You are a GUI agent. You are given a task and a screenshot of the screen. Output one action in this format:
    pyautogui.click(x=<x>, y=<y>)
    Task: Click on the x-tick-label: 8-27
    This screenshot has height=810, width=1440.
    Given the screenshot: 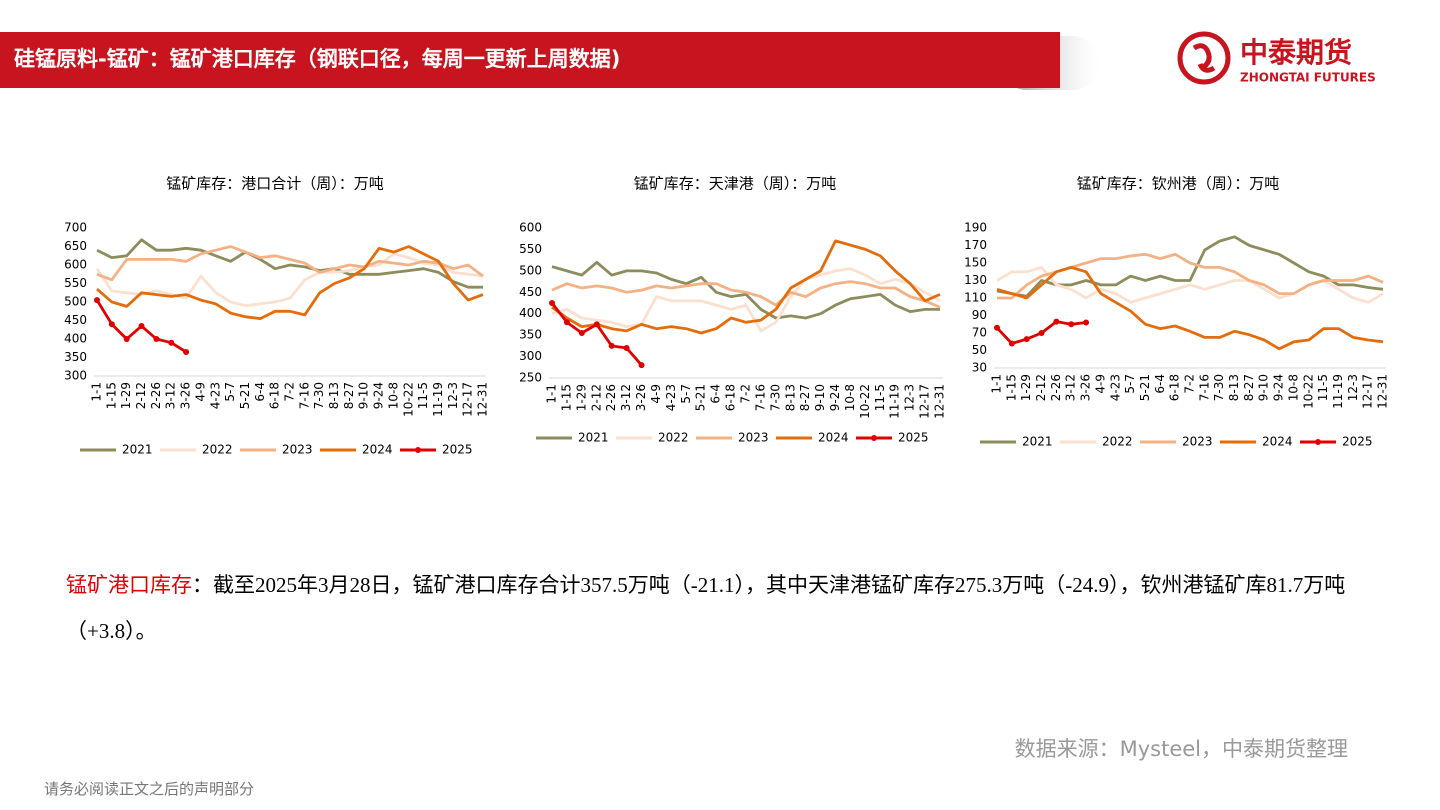 What is the action you would take?
    pyautogui.click(x=805, y=397)
    